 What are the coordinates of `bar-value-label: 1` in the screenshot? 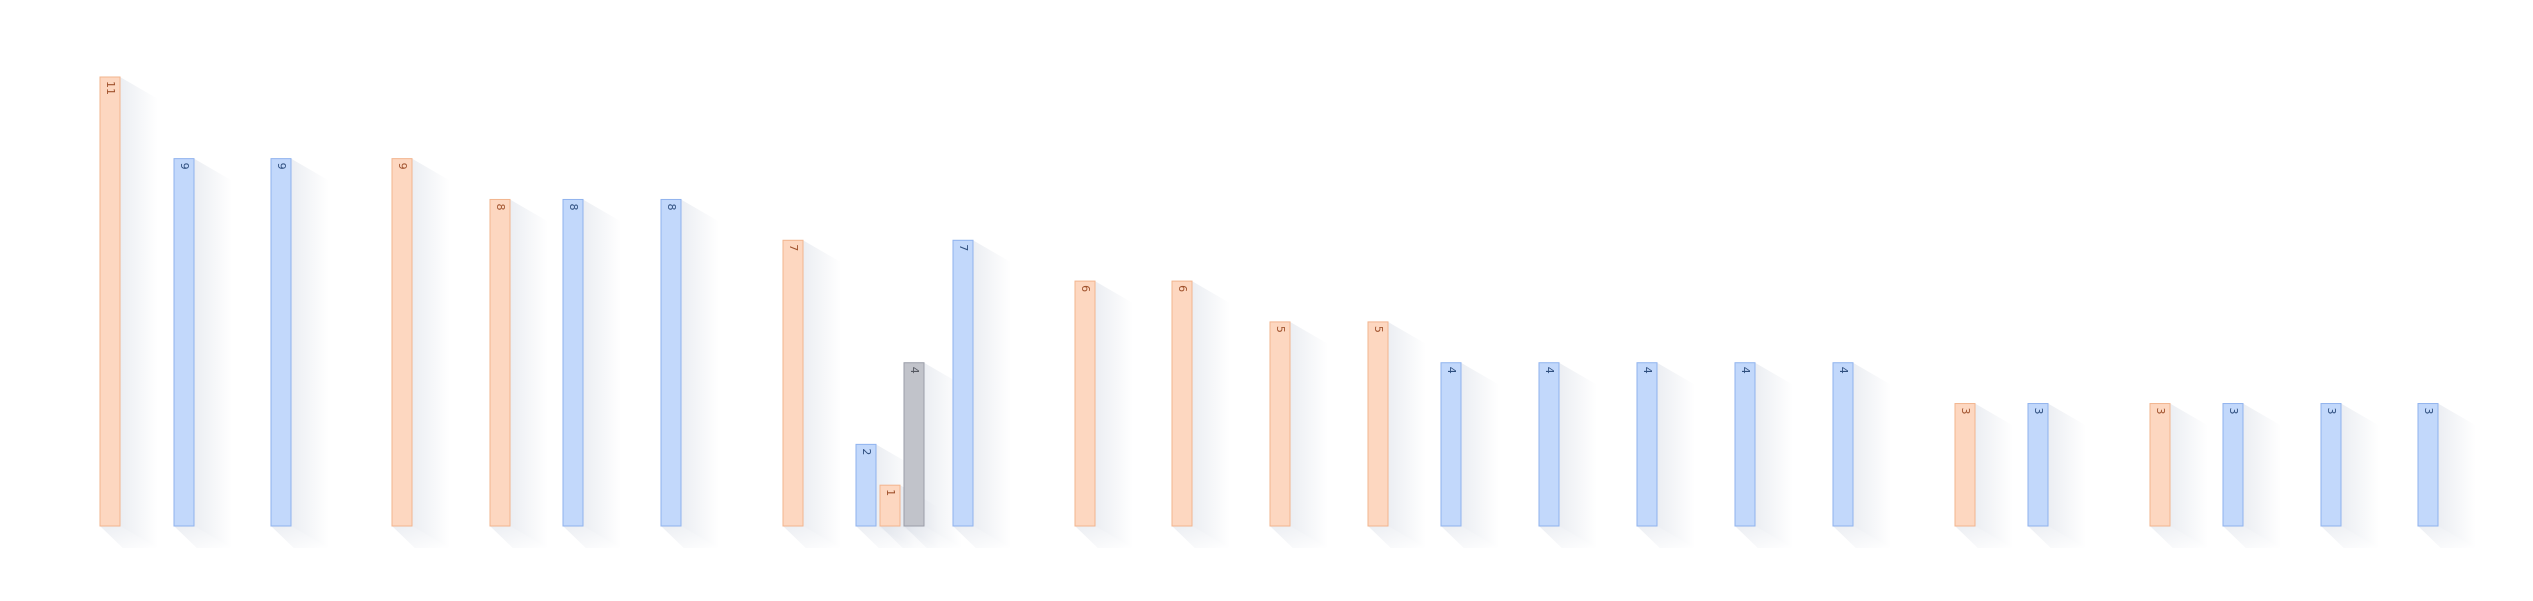 It's located at (890, 492).